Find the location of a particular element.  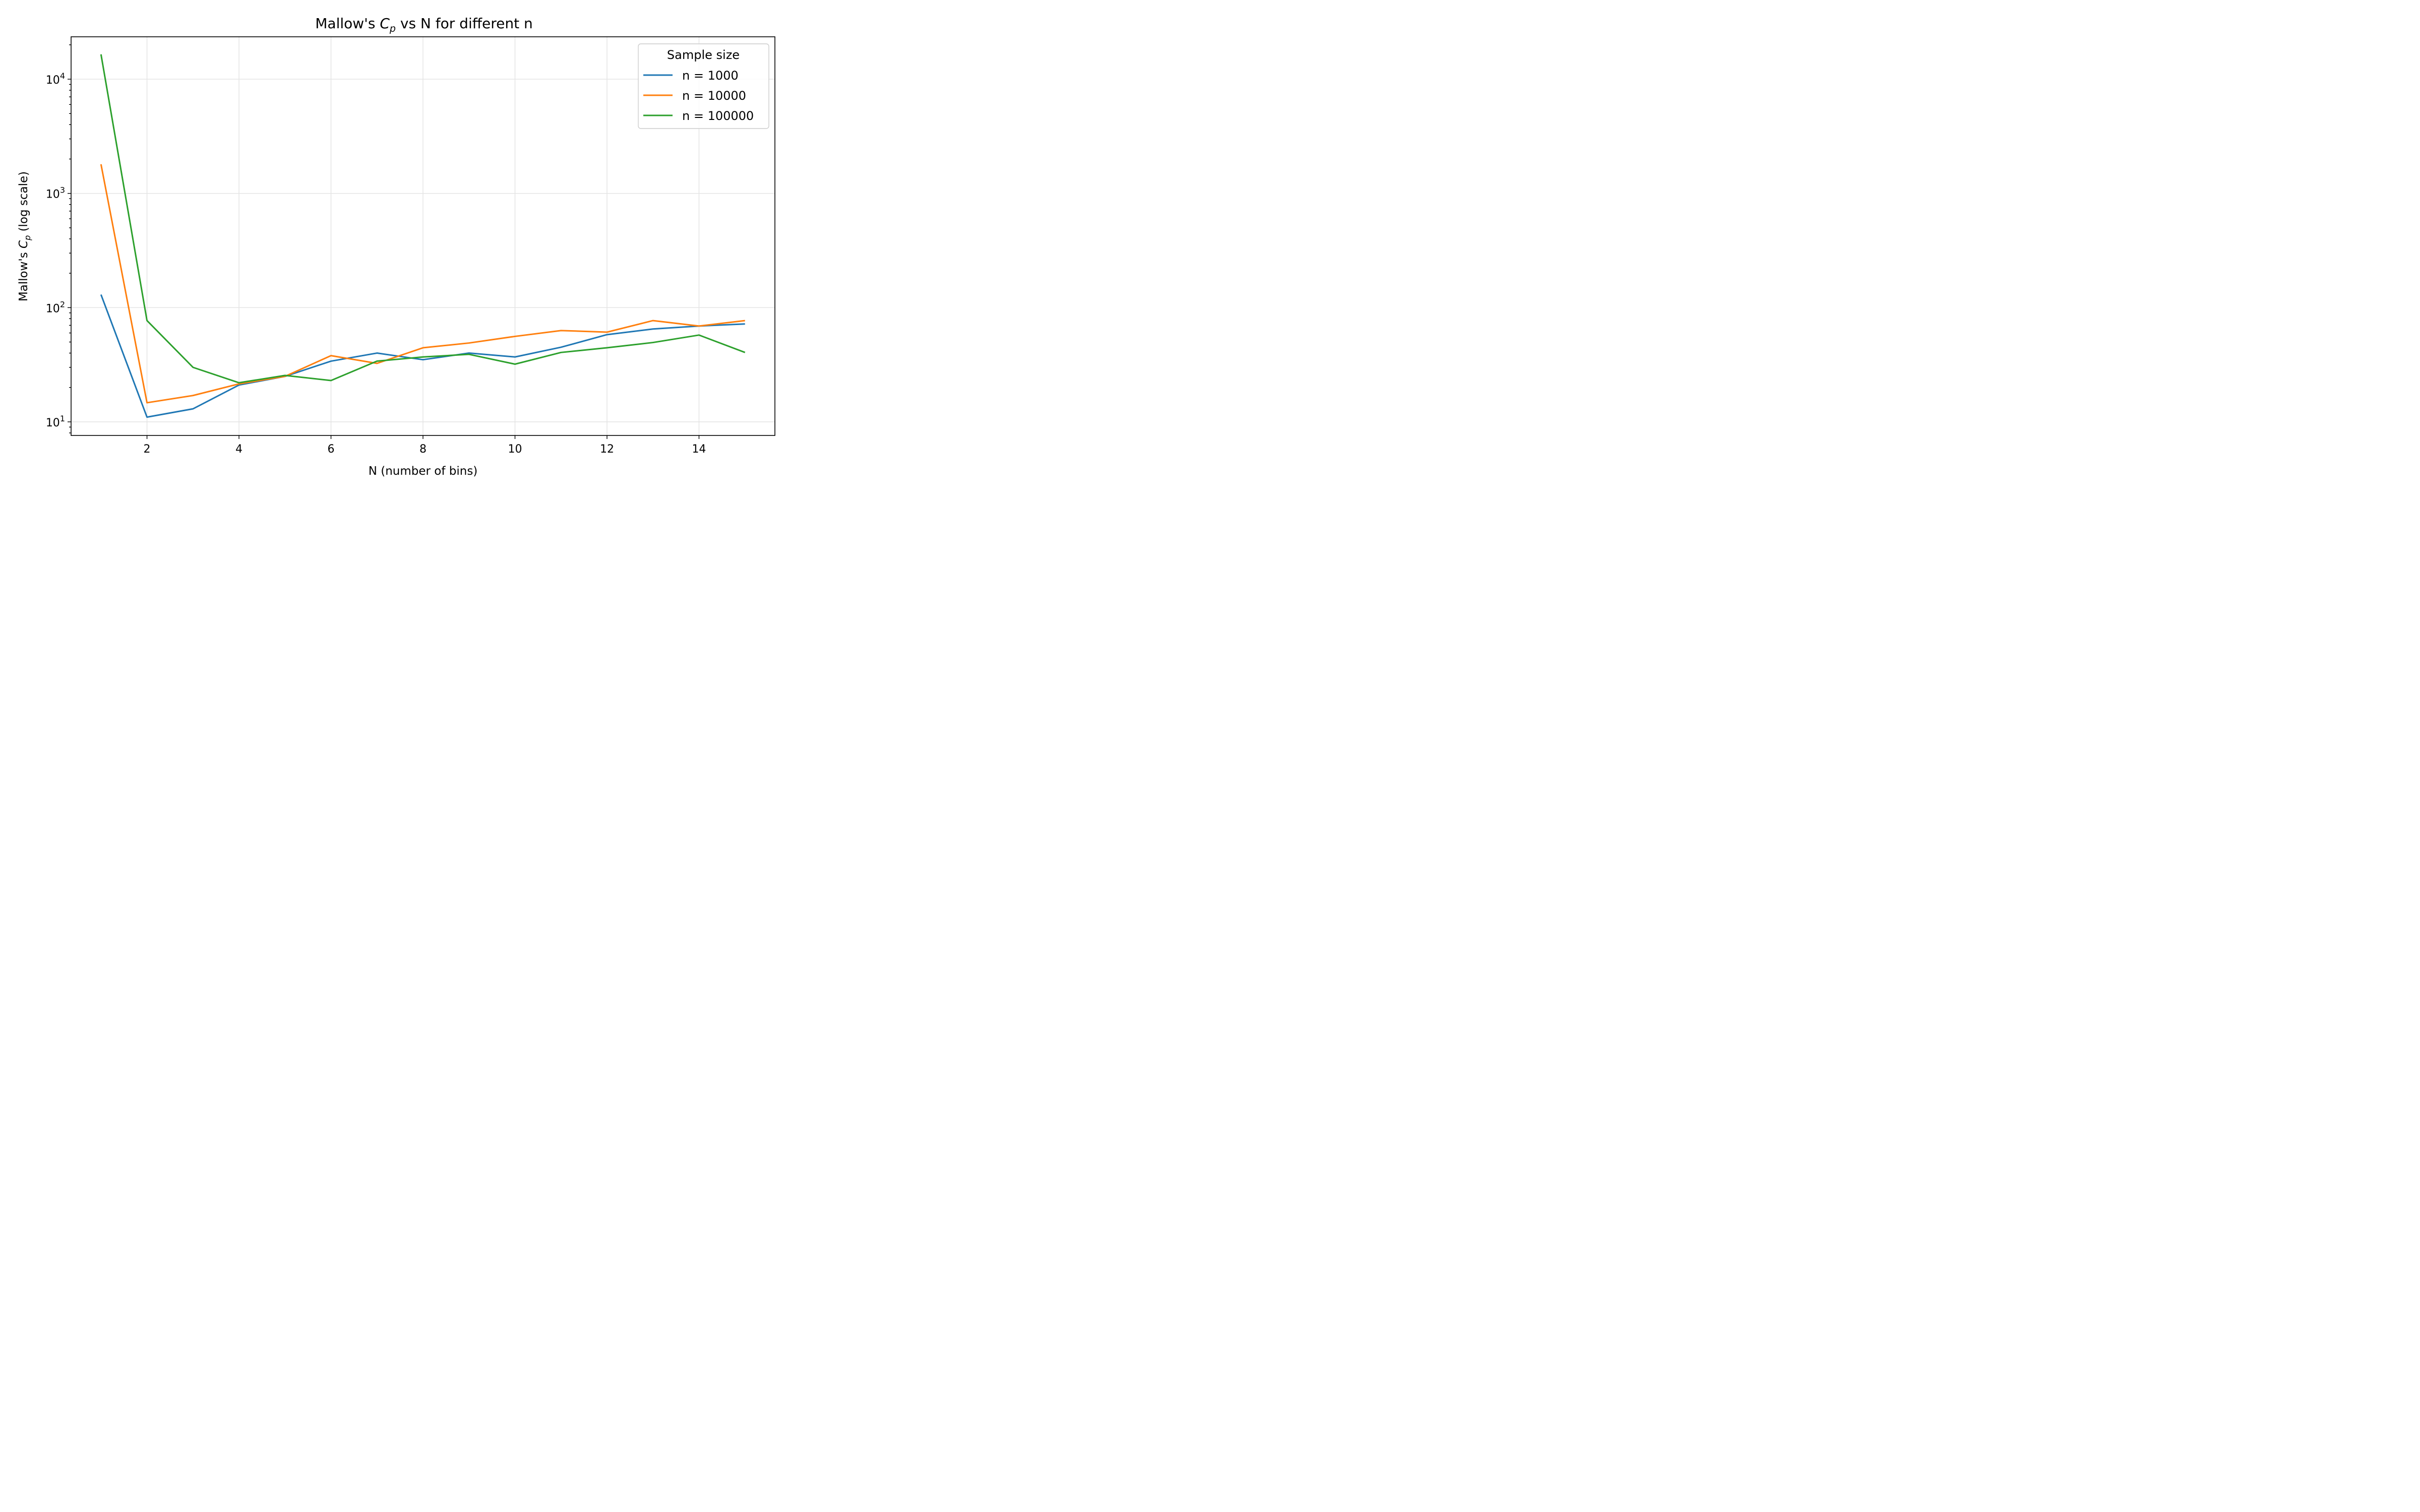

y-axis: 10¹ 10² 10³ 10⁴ is located at coordinates (58, 238).